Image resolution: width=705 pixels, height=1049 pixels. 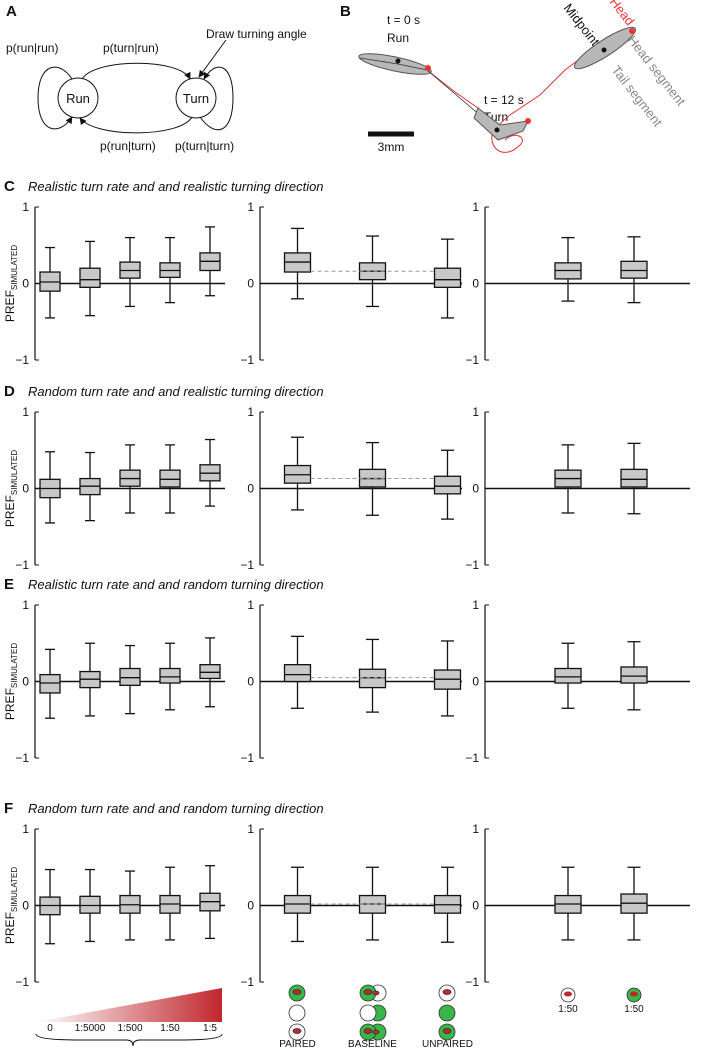 I want to click on label: Head, so click(x=622, y=14).